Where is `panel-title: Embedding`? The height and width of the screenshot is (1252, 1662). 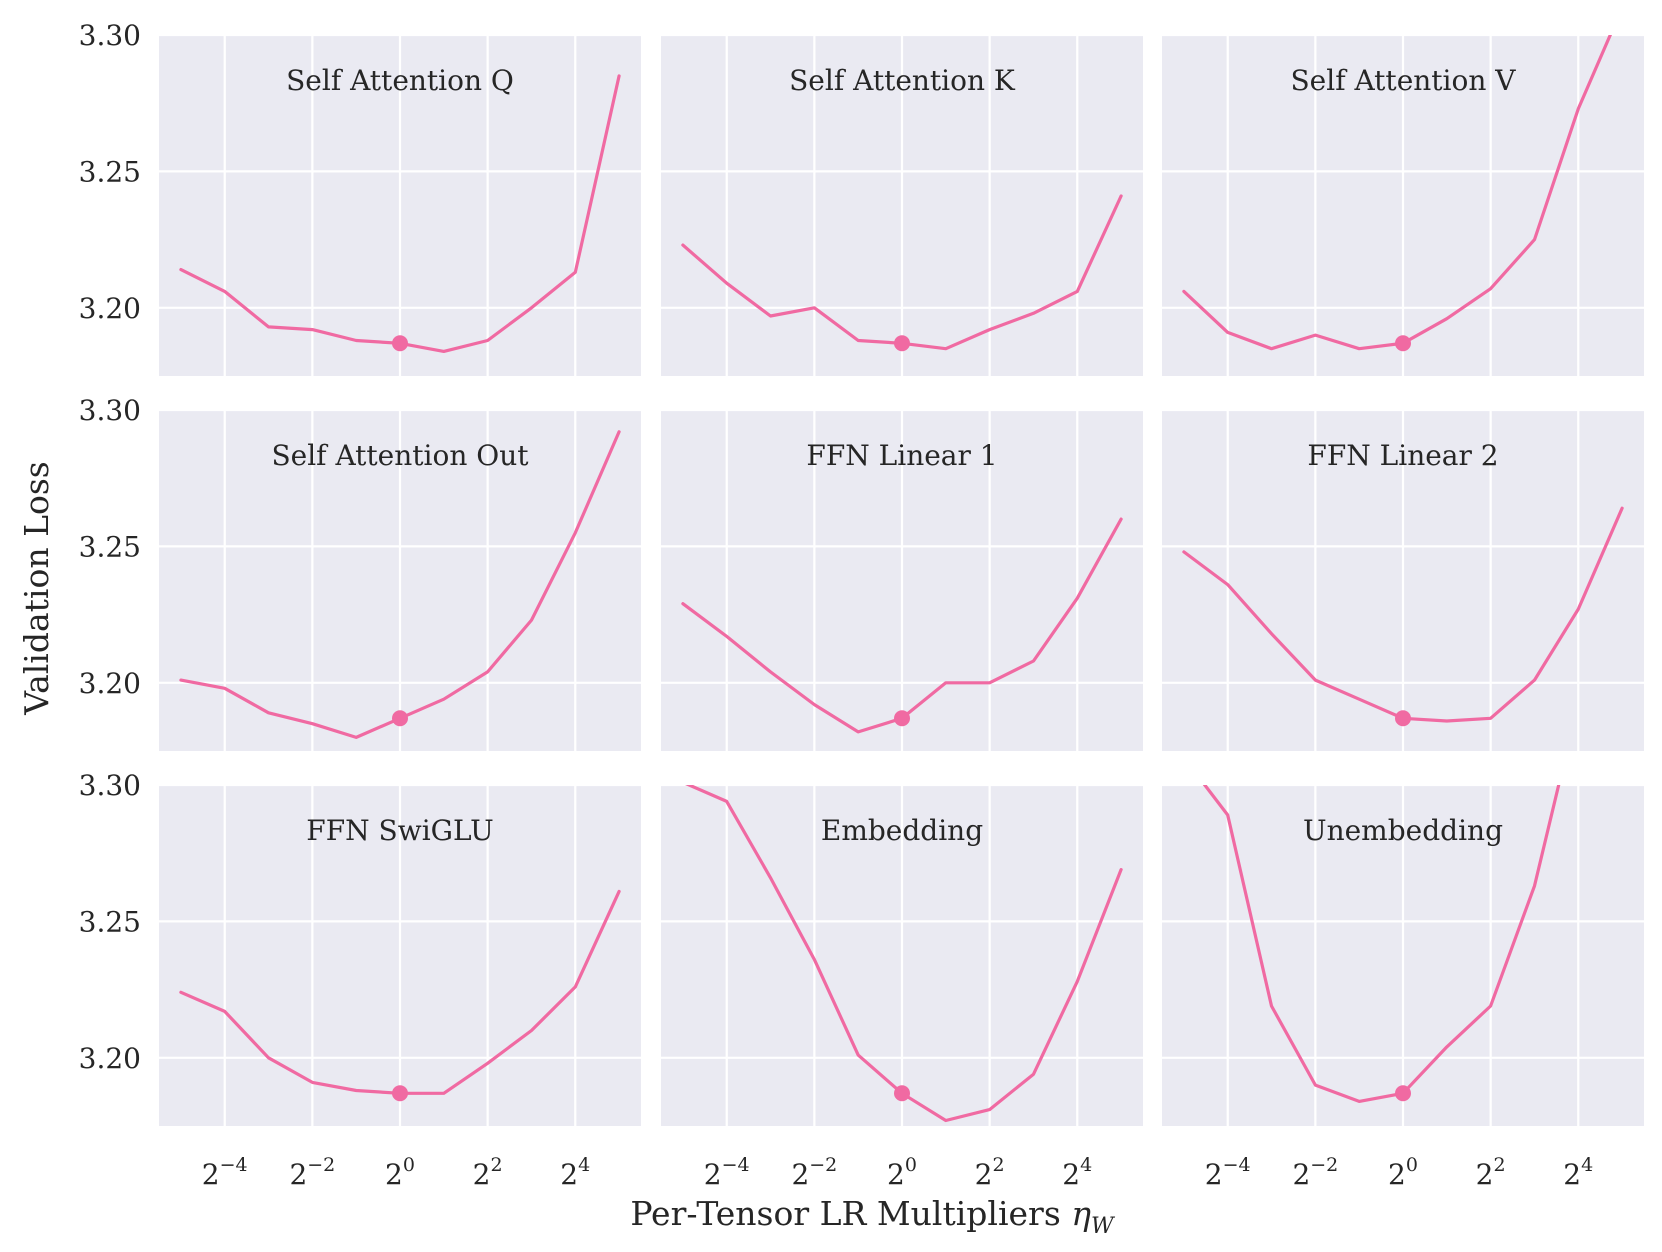 panel-title: Embedding is located at coordinates (902, 830).